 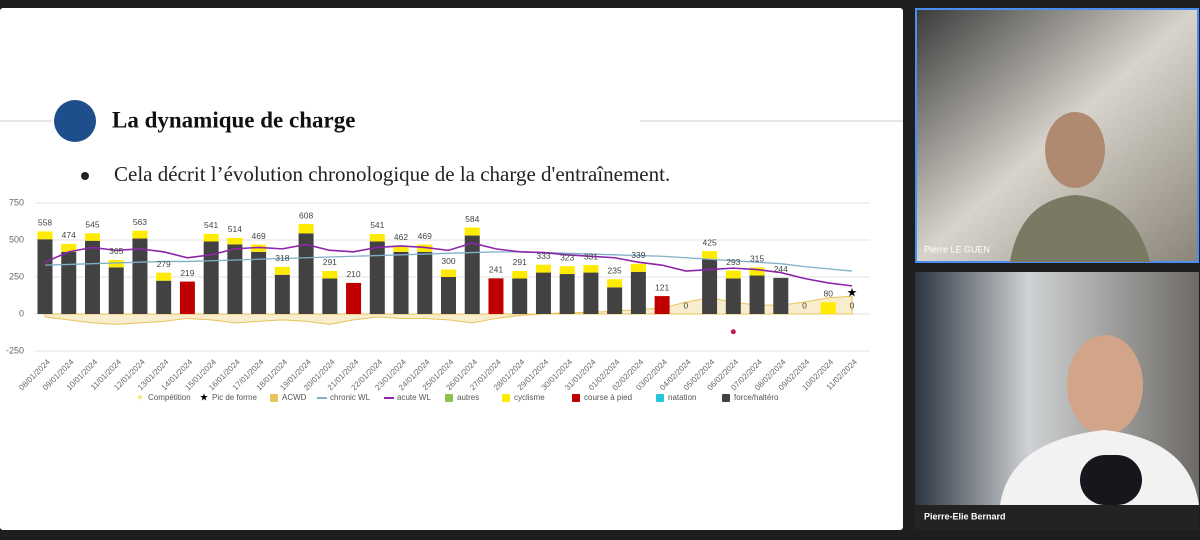 I want to click on value-label: 80, so click(x=829, y=293).